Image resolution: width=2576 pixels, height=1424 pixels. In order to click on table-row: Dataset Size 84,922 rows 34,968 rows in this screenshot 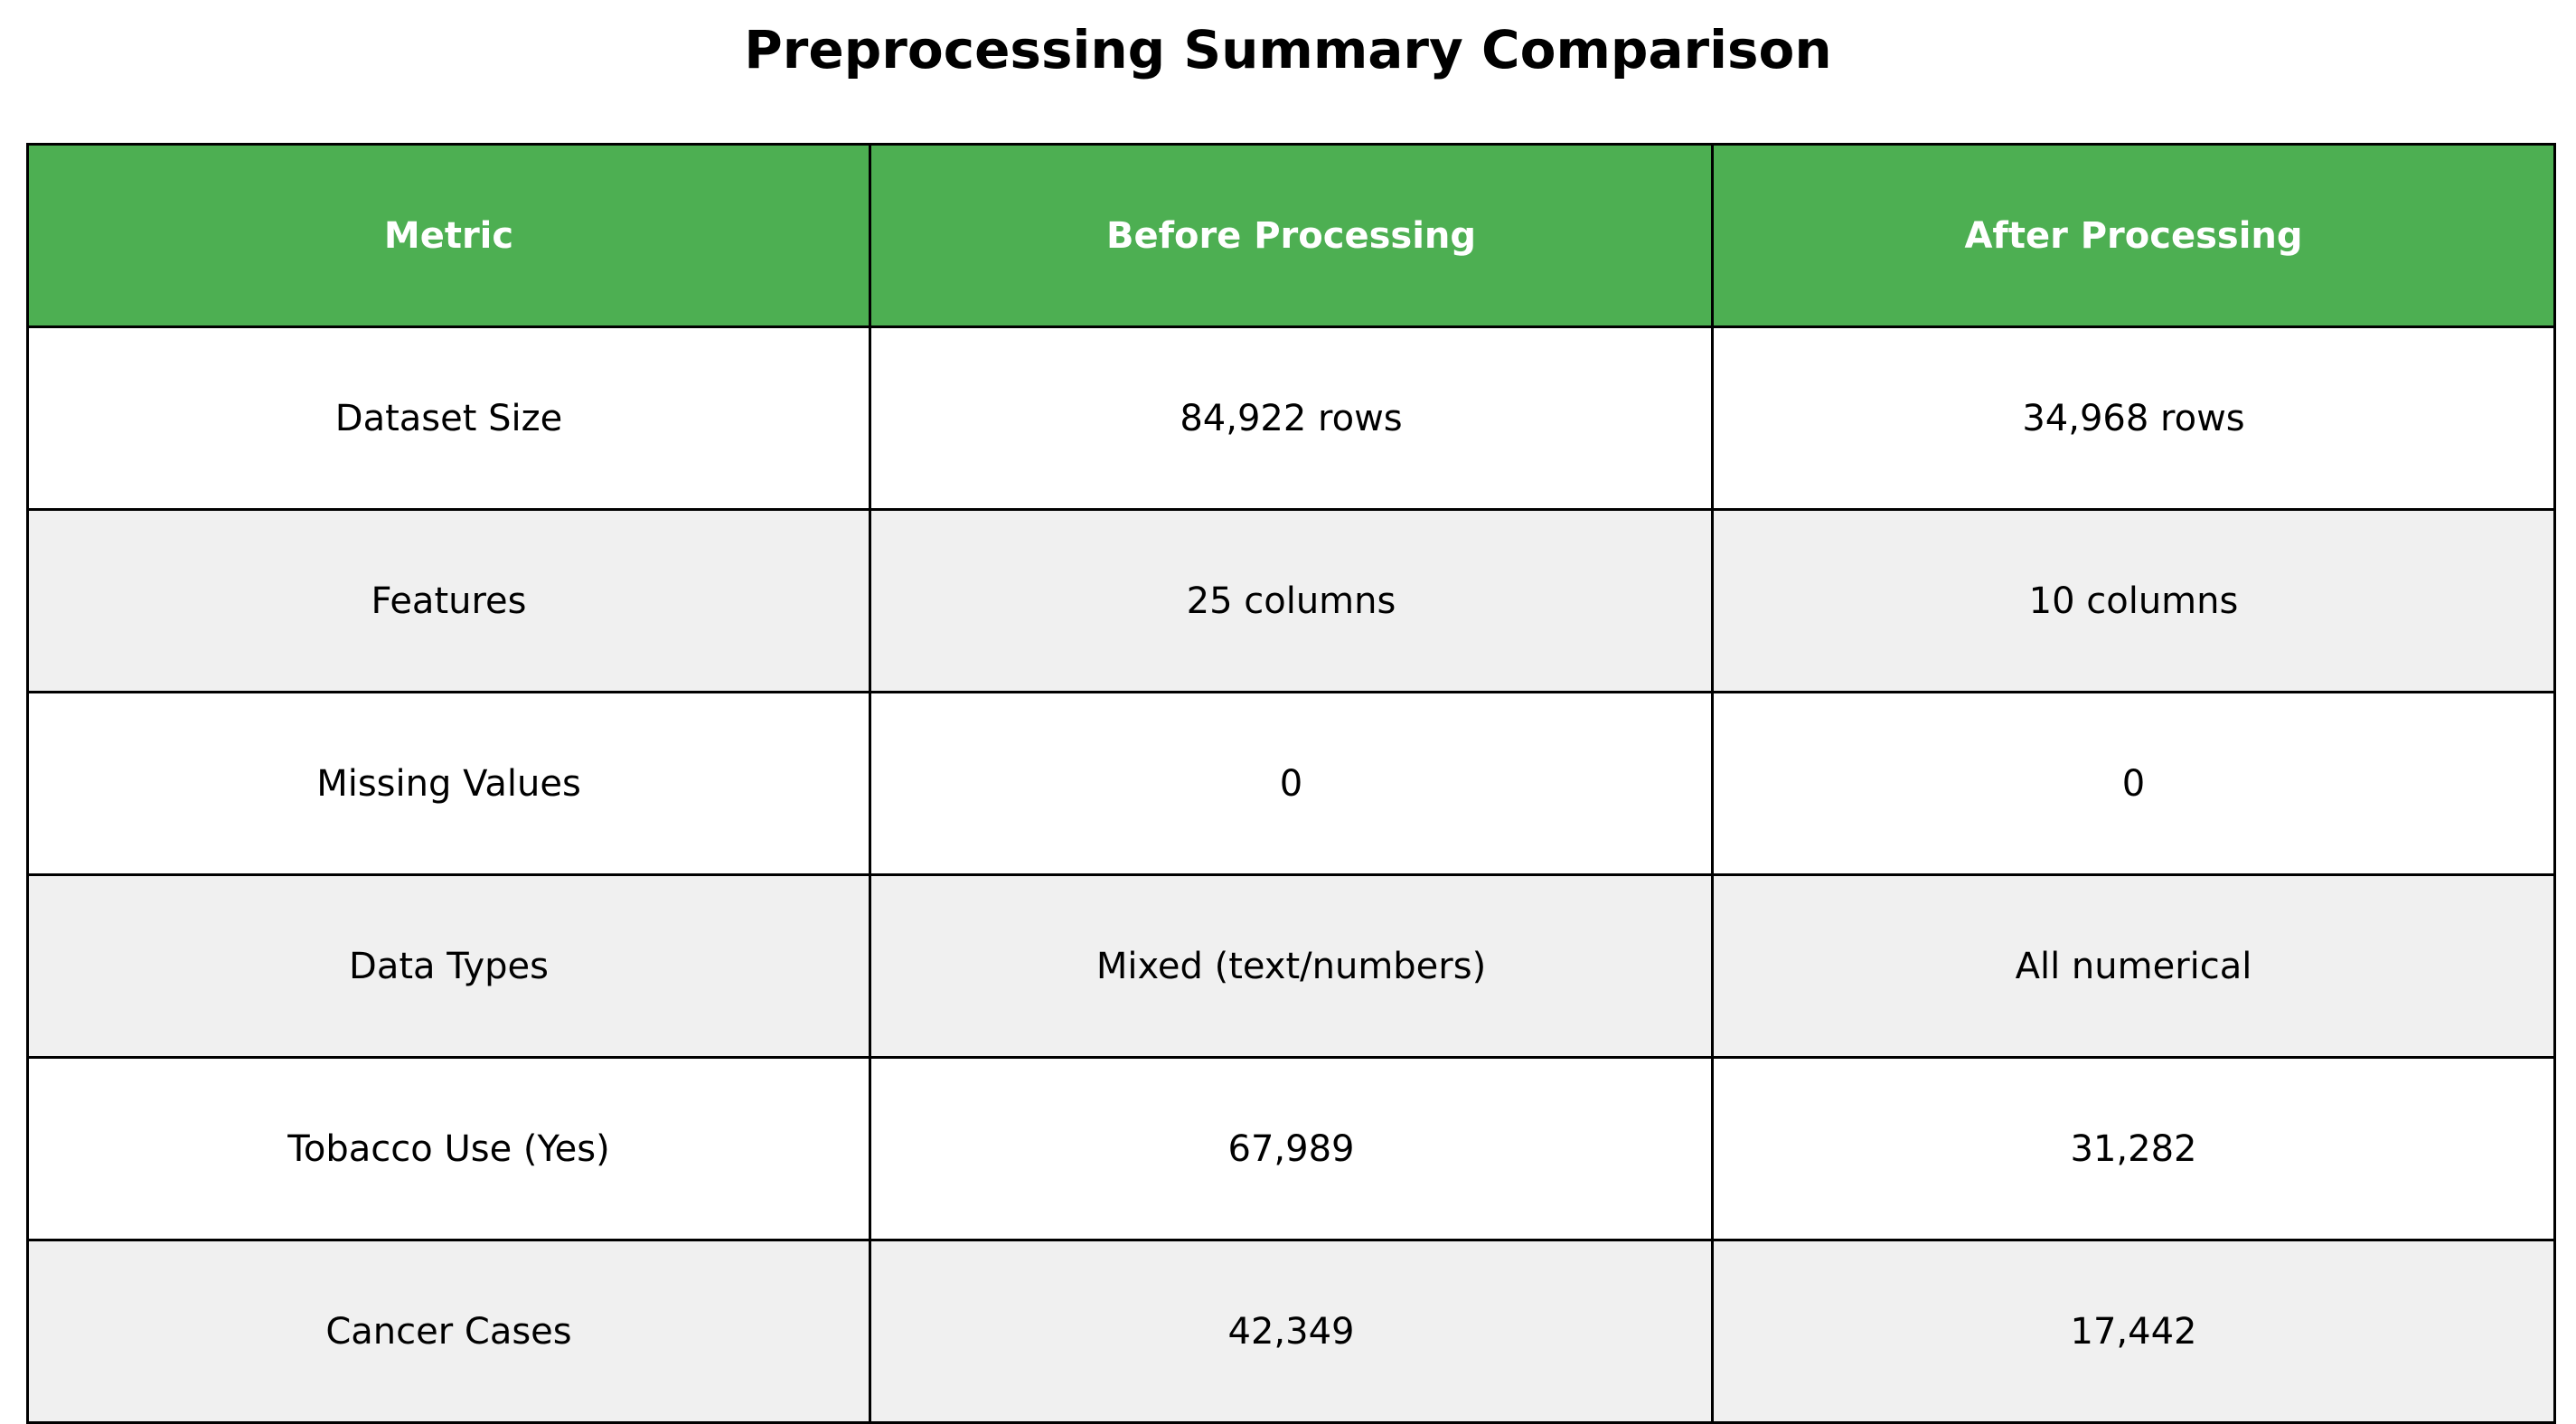, I will do `click(1291, 418)`.